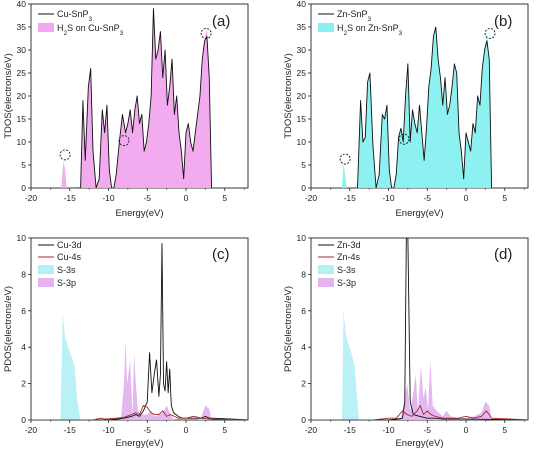  Describe the element at coordinates (288, 329) in the screenshot. I see `y-axis-label: PDOS(electrons/eV)` at that location.